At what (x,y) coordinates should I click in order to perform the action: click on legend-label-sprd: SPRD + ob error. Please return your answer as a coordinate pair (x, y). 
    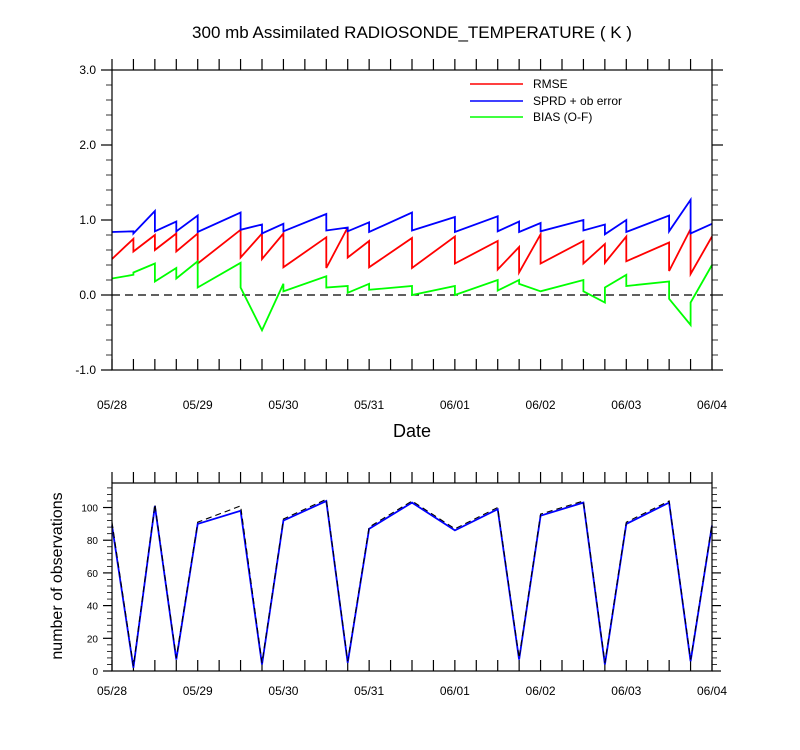
    Looking at the image, I should click on (577, 101).